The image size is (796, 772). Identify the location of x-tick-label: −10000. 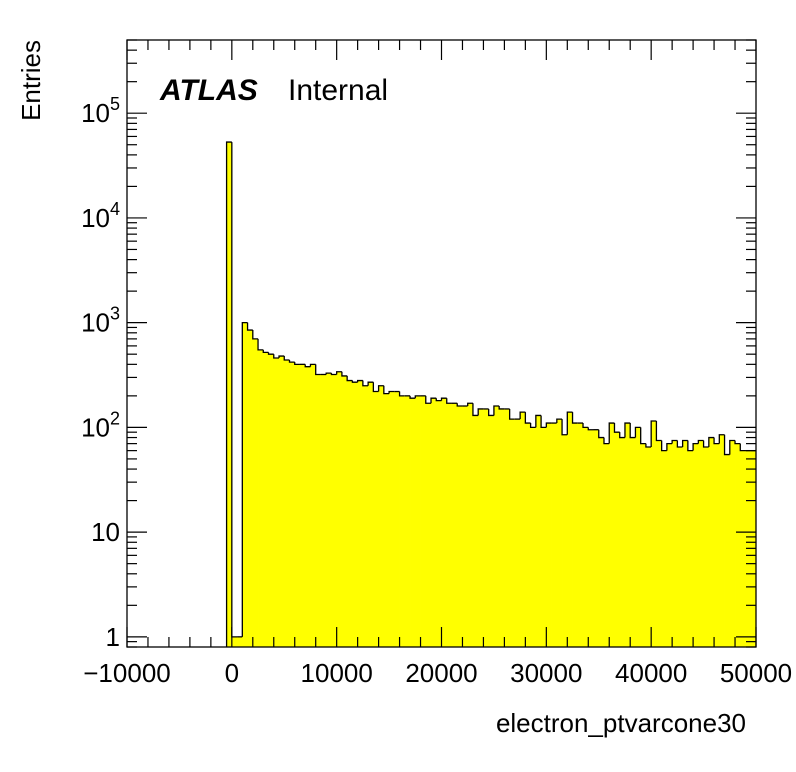
(126, 673).